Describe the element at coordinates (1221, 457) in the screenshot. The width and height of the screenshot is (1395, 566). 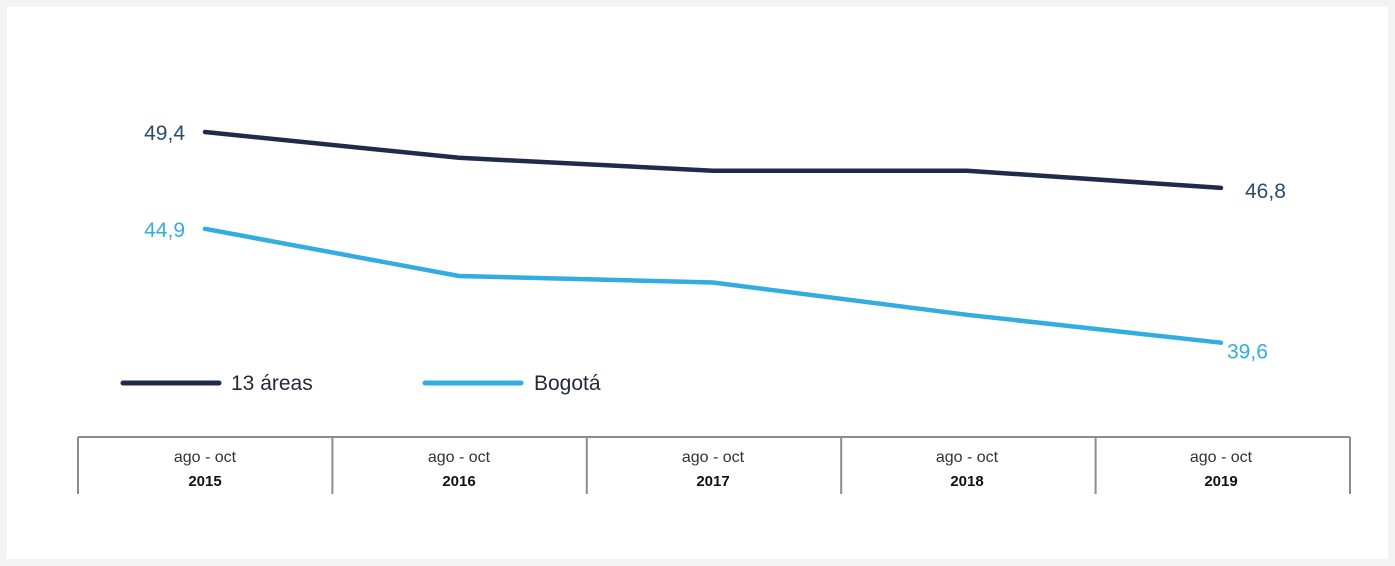
I see `x-tick-period-2019: ago - oct` at that location.